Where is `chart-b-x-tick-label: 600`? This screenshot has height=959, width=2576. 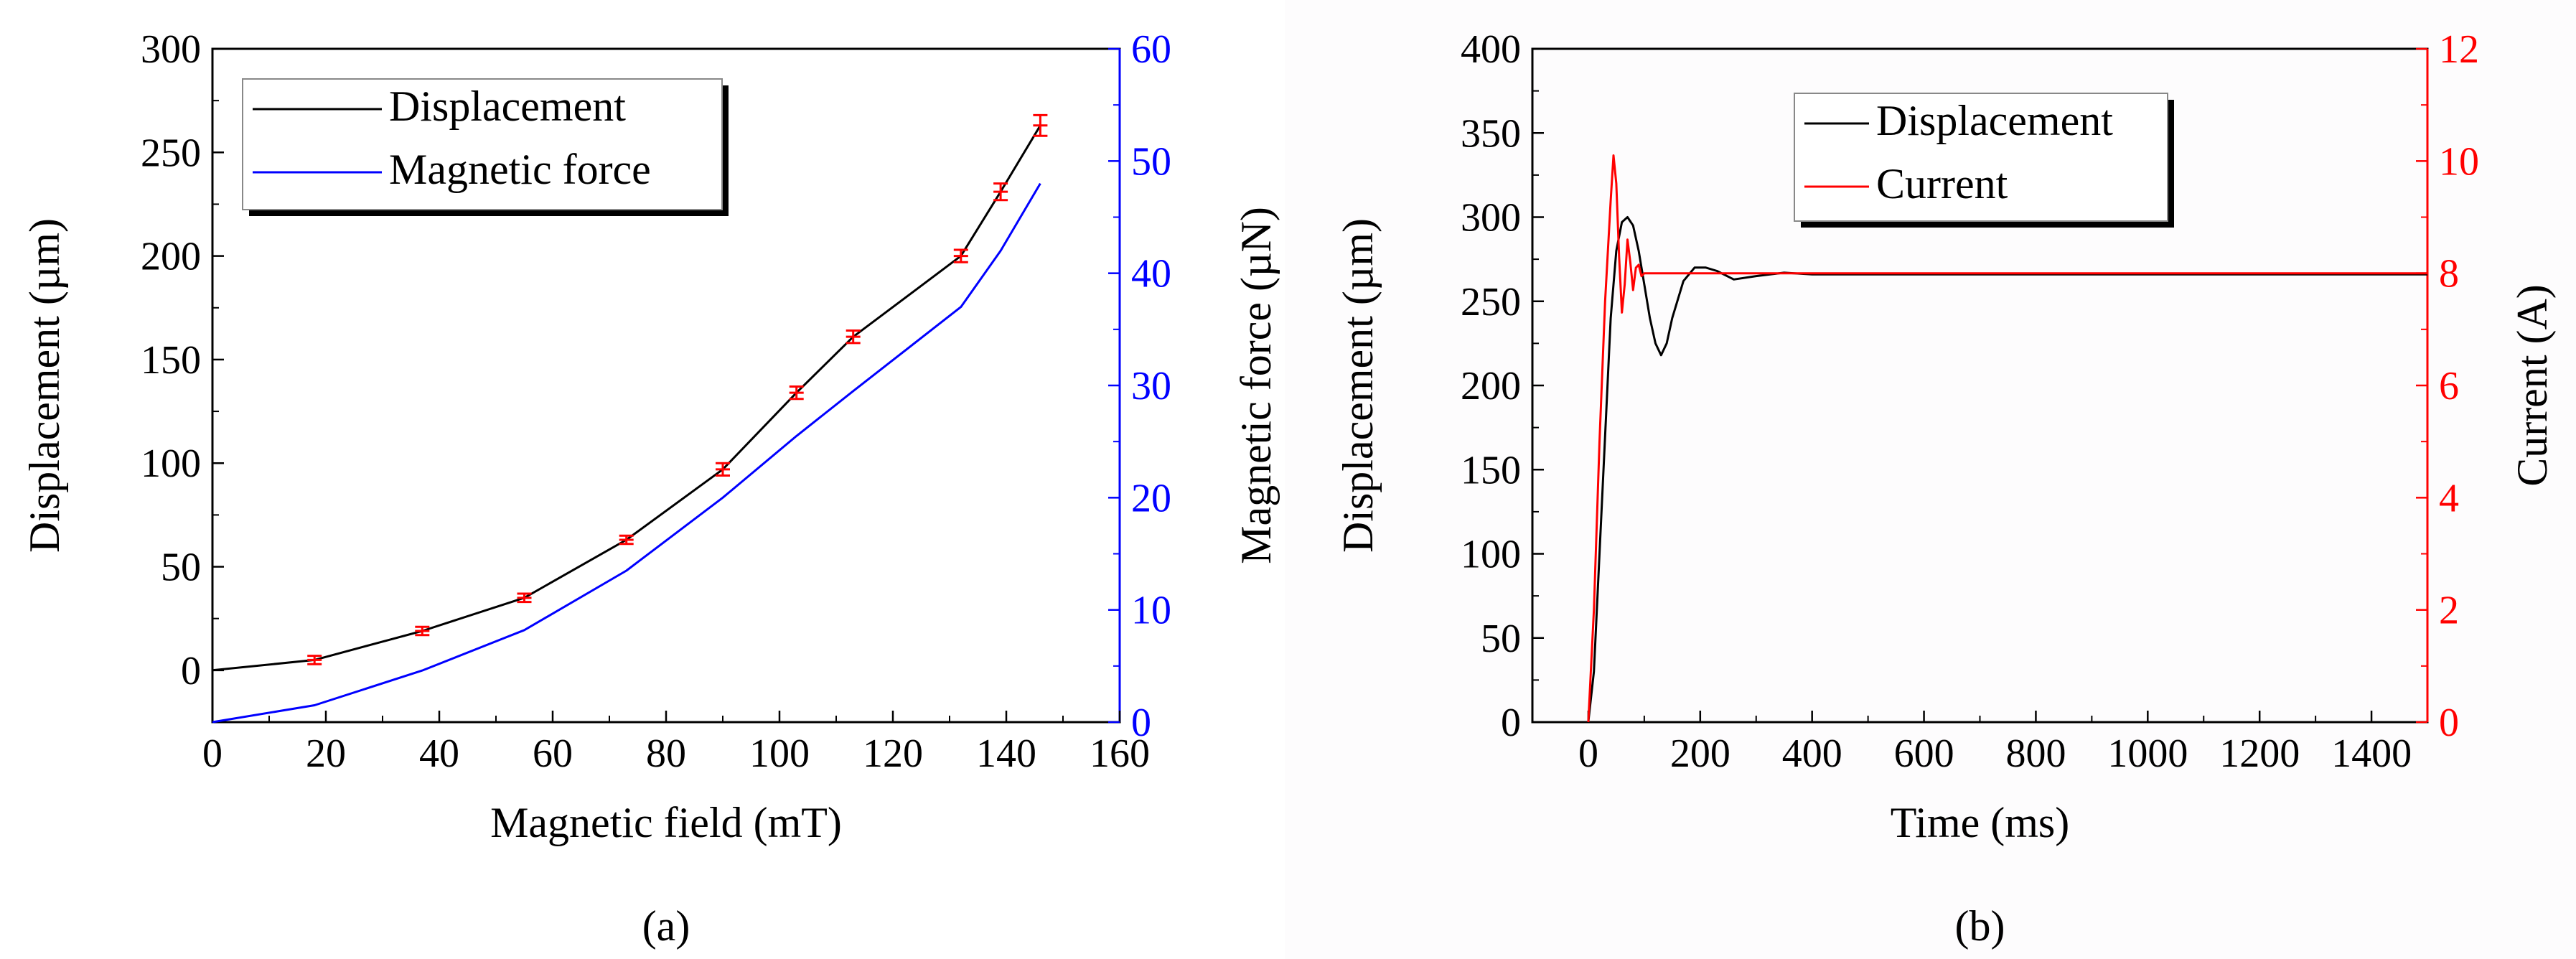
chart-b-x-tick-label: 600 is located at coordinates (1924, 754).